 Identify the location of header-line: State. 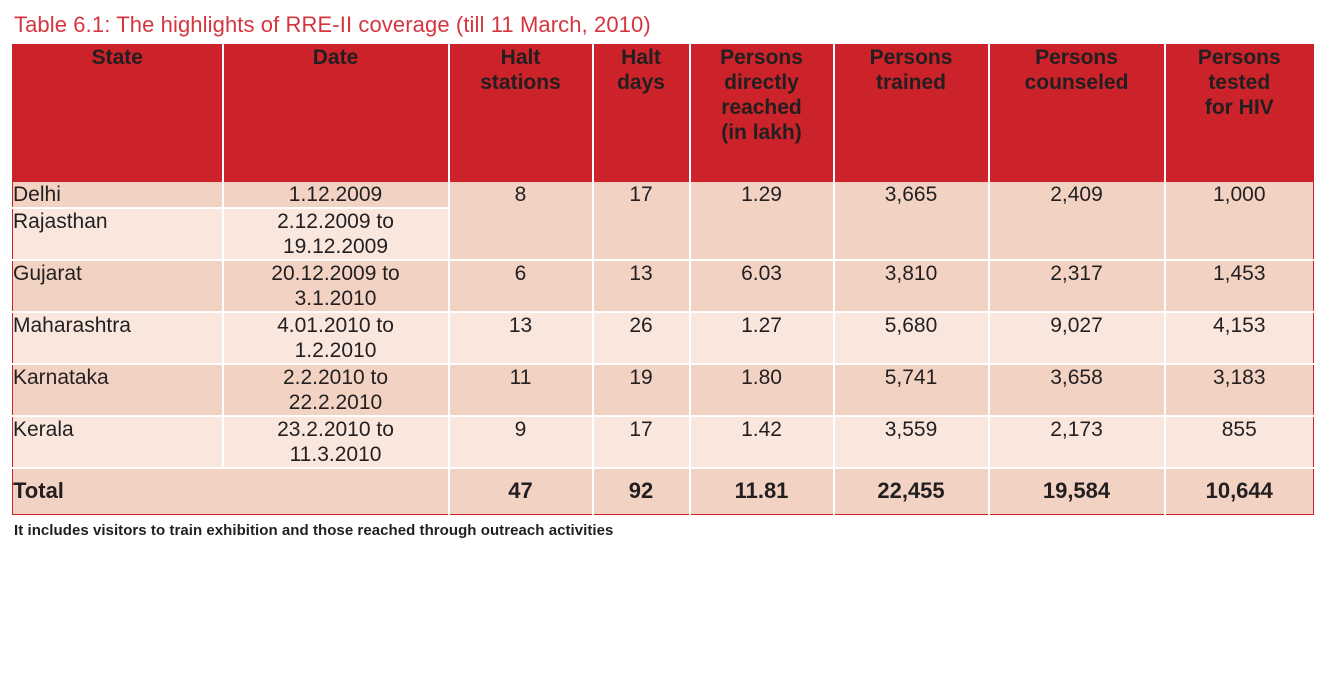
(117, 57).